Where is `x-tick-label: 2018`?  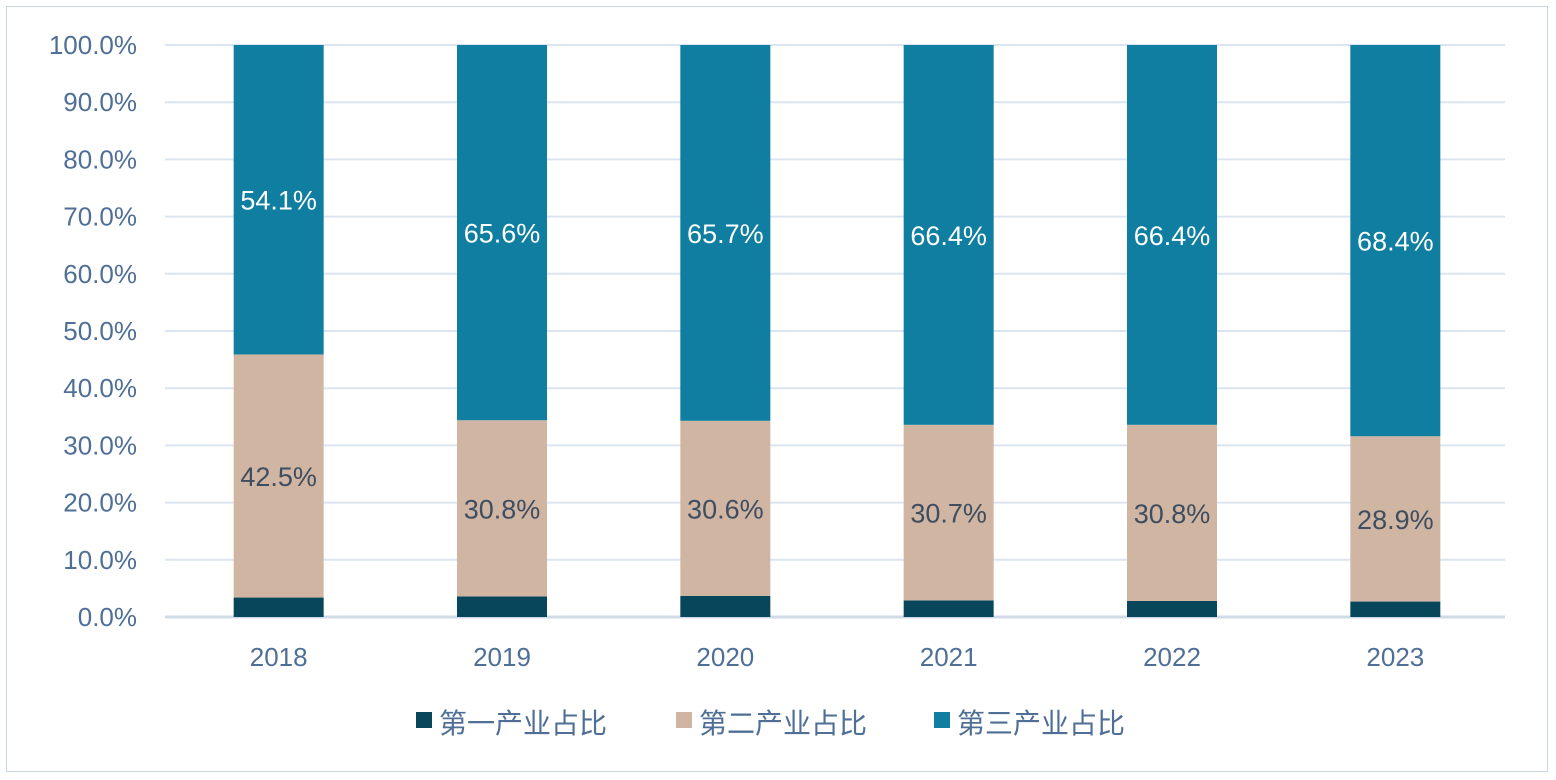 x-tick-label: 2018 is located at coordinates (279, 657).